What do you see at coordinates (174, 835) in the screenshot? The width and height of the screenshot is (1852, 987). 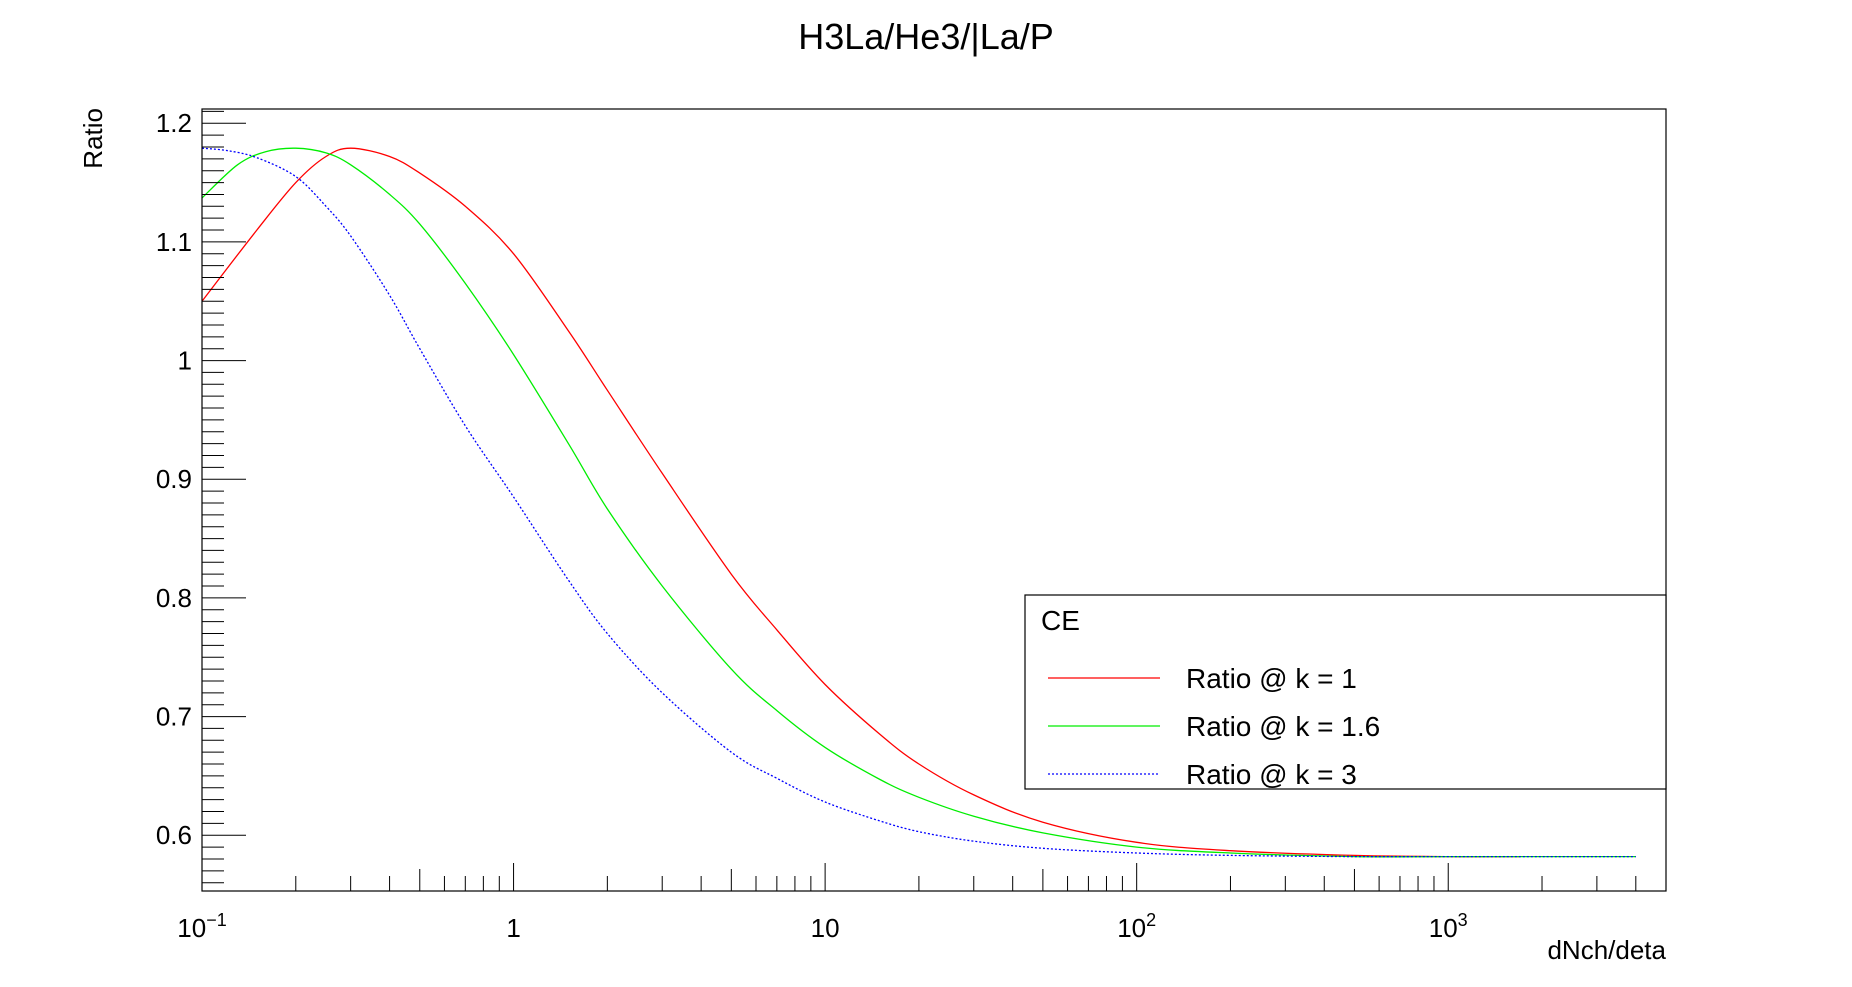 I see `y-tick-label: 0.6` at bounding box center [174, 835].